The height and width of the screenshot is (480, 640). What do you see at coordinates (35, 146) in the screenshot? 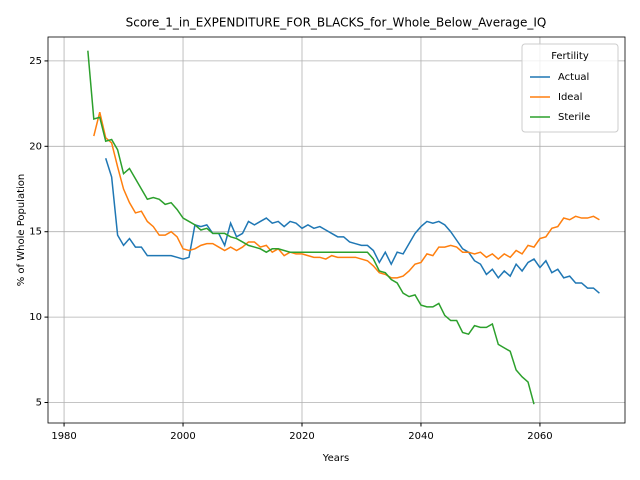
I see `y-tick-label: 20` at bounding box center [35, 146].